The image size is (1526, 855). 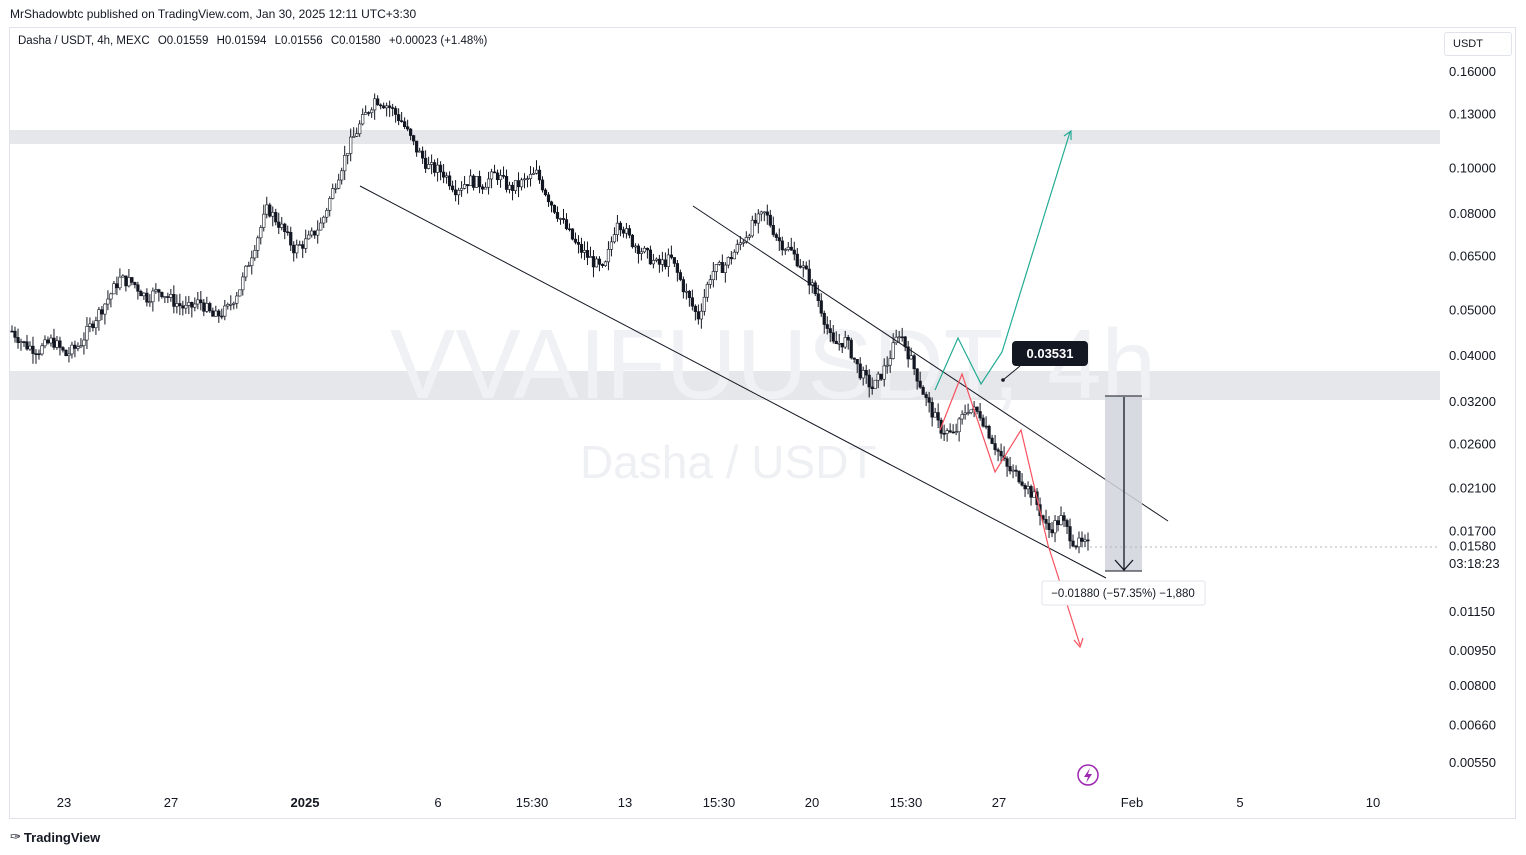 I want to click on symbol-name: Dasha / USDT, 4h, MEXC, so click(x=84, y=41).